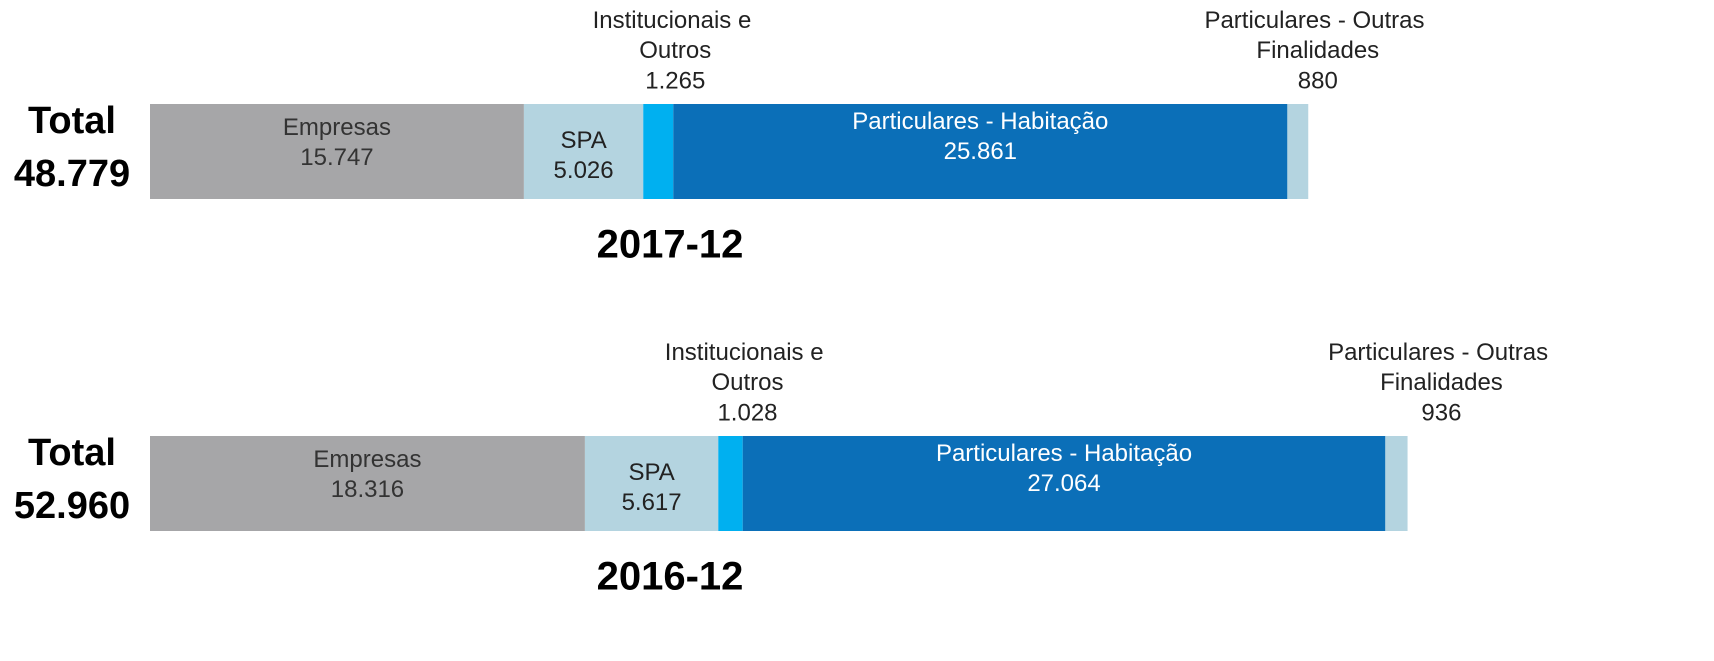 The width and height of the screenshot is (1714, 661). I want to click on bar-title: 2016-12, so click(670, 577).